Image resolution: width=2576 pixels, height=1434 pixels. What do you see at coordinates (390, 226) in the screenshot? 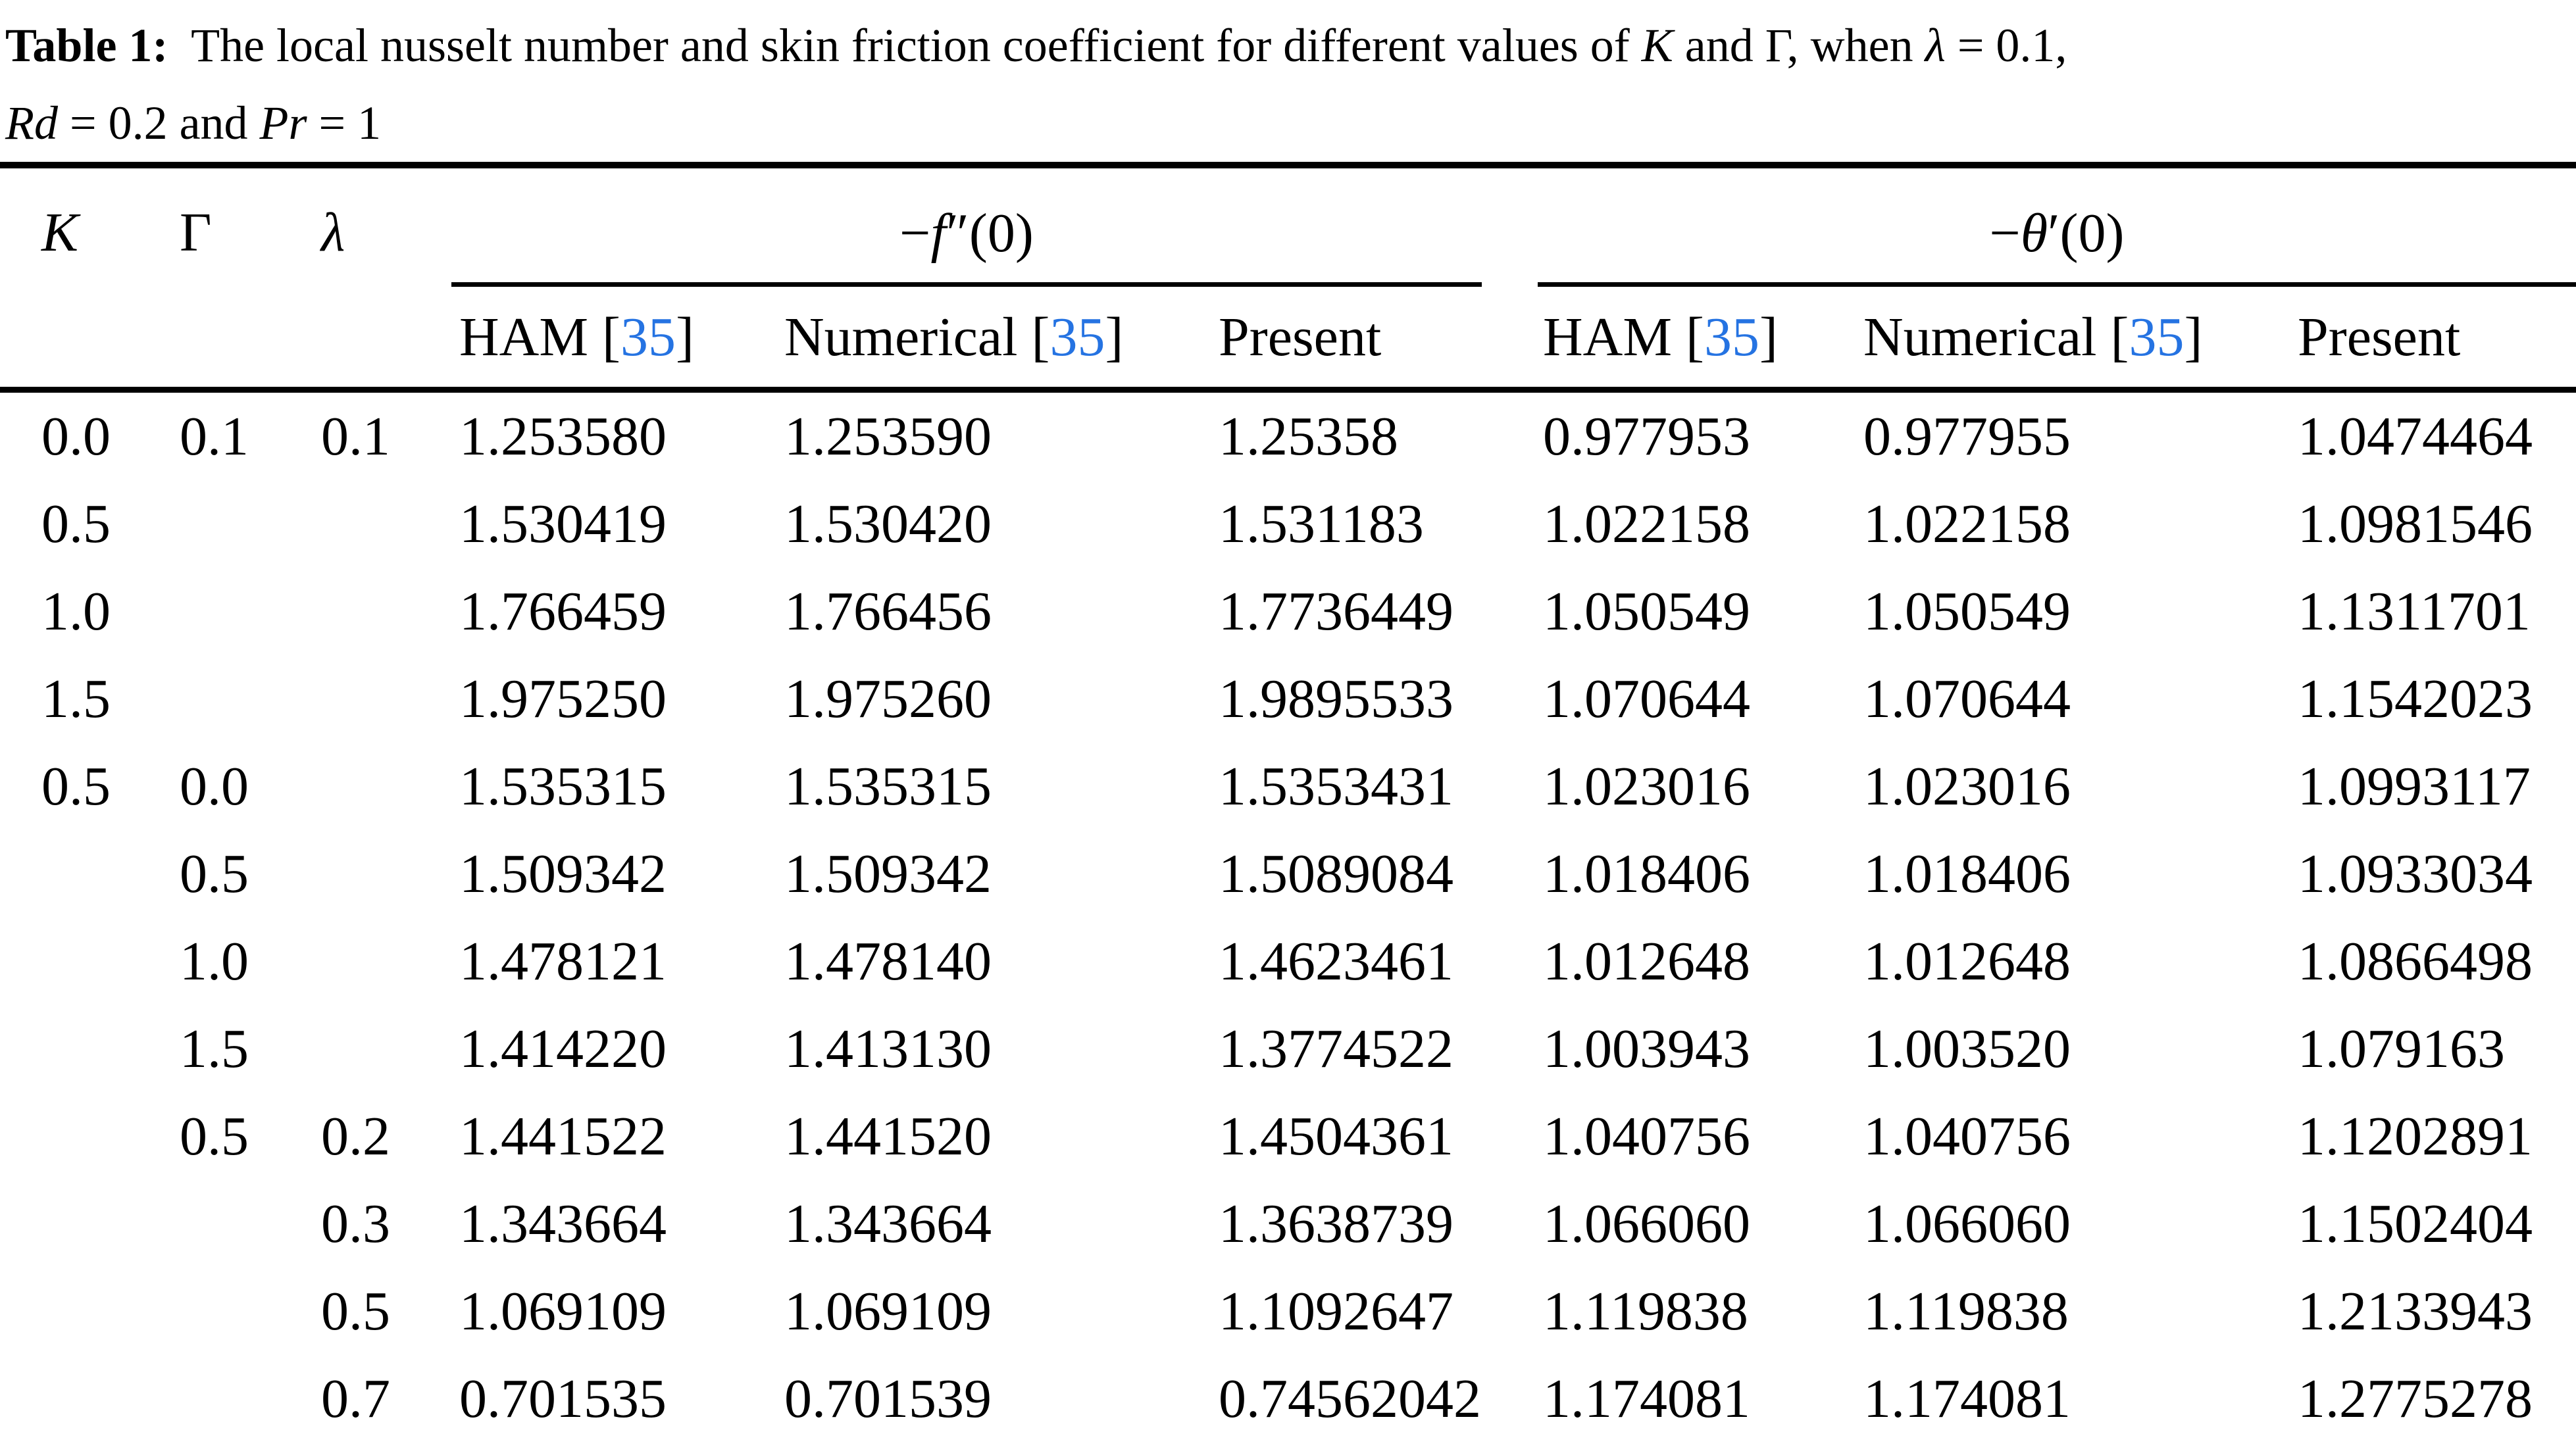
I see `col-header-lambda: λ` at bounding box center [390, 226].